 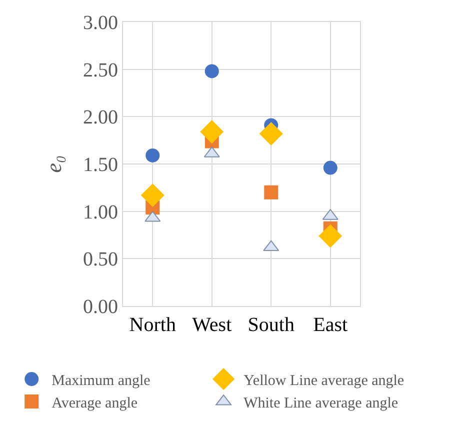 What do you see at coordinates (100, 307) in the screenshot?
I see `y-tick-label: 0.00` at bounding box center [100, 307].